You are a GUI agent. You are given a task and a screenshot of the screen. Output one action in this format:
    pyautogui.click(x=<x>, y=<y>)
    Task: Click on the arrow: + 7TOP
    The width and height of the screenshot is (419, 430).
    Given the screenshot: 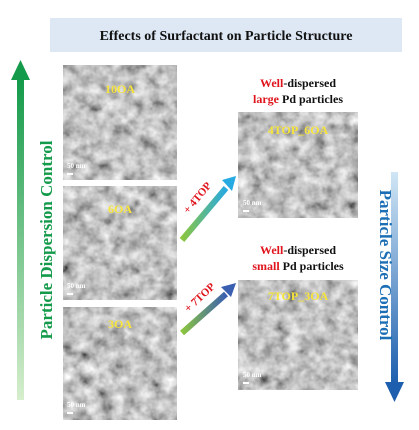 What is the action you would take?
    pyautogui.click(x=208, y=308)
    